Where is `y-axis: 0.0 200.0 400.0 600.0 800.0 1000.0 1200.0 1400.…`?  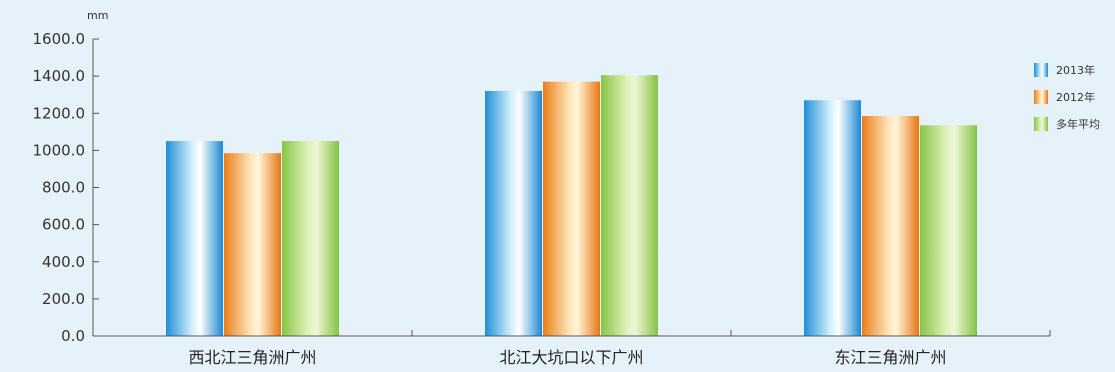
y-axis: 0.0 200.0 400.0 600.0 800.0 1000.0 1200.0 1400.… is located at coordinates (66, 187).